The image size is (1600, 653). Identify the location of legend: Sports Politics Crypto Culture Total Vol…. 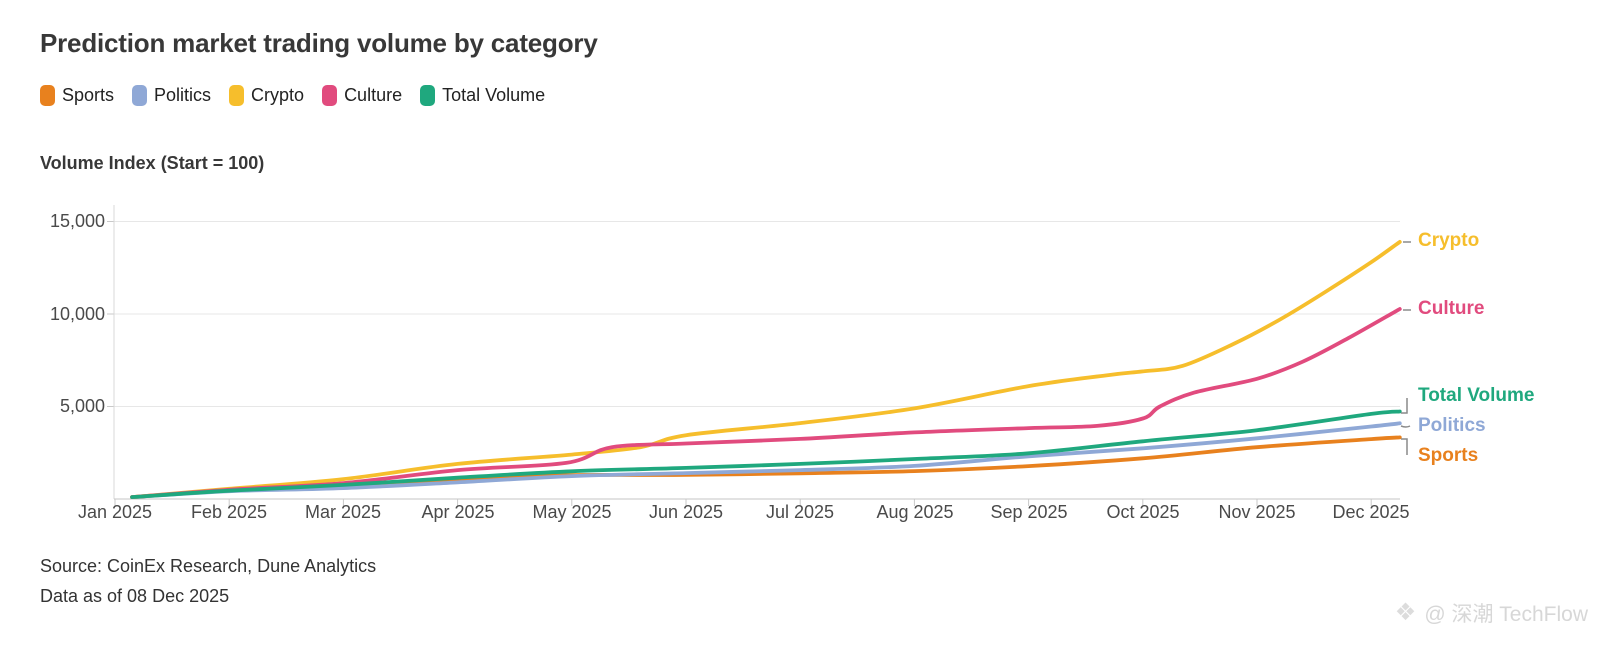
(292, 95).